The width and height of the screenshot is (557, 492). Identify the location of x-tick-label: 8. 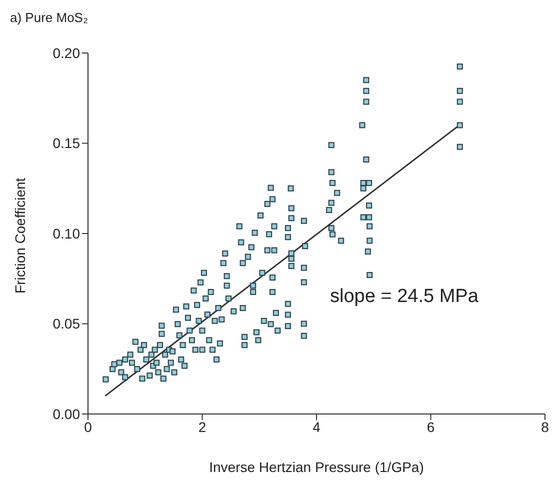
(545, 426).